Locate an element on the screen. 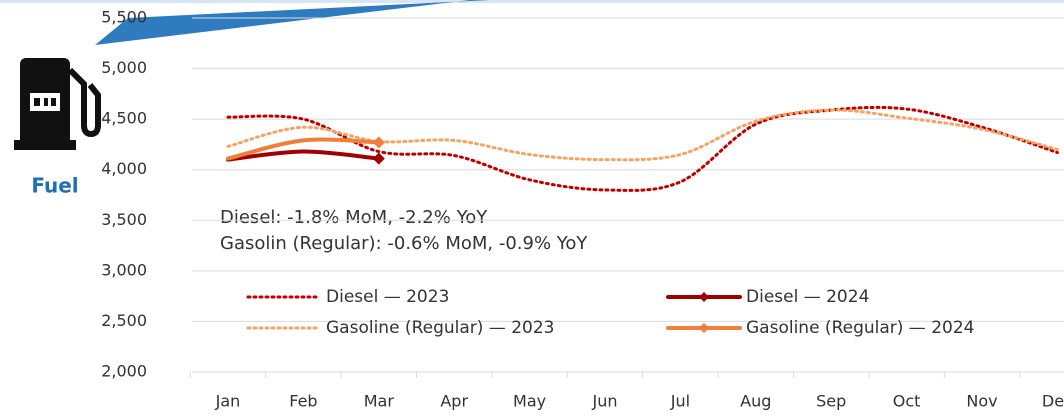 This screenshot has width=1064, height=417. x-tick-label: Aug is located at coordinates (755, 401).